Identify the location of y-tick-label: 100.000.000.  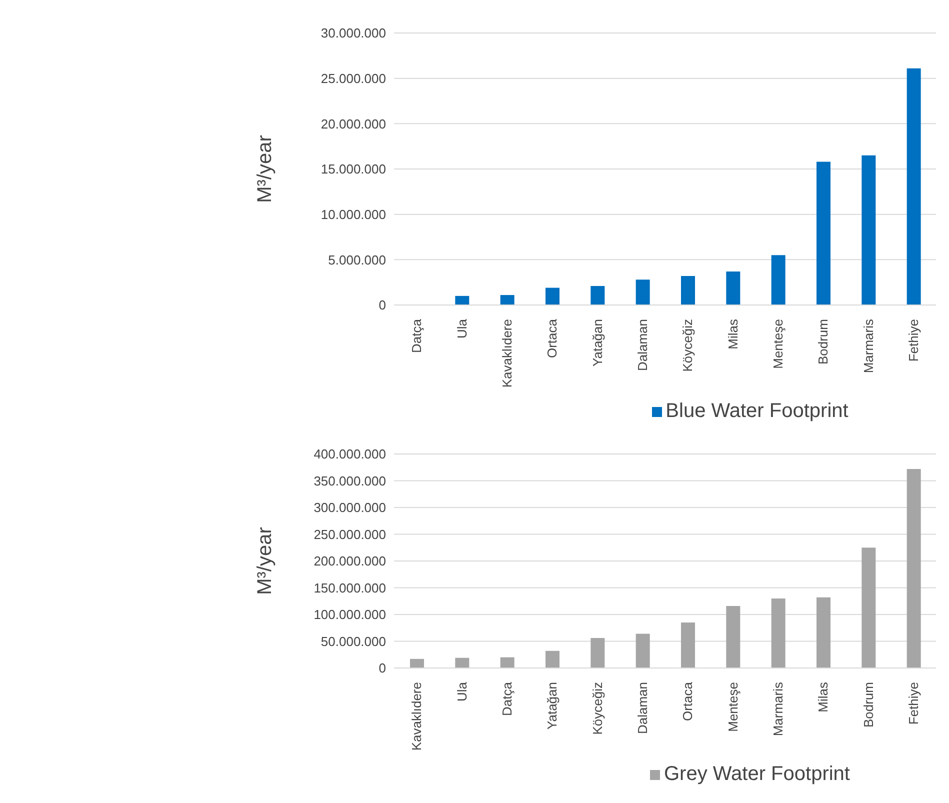
(350, 614).